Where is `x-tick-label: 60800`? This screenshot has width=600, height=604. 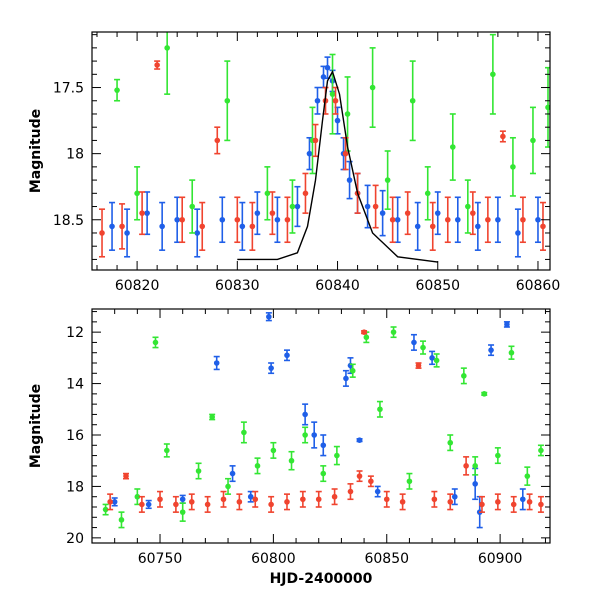
x-tick-label: 60800 is located at coordinates (273, 559).